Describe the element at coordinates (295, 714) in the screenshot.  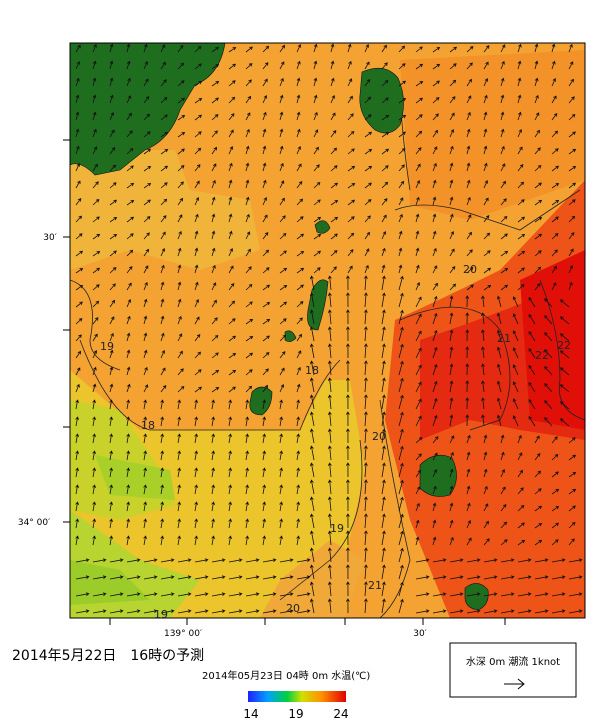
I see `colorbar-label: 19` at that location.